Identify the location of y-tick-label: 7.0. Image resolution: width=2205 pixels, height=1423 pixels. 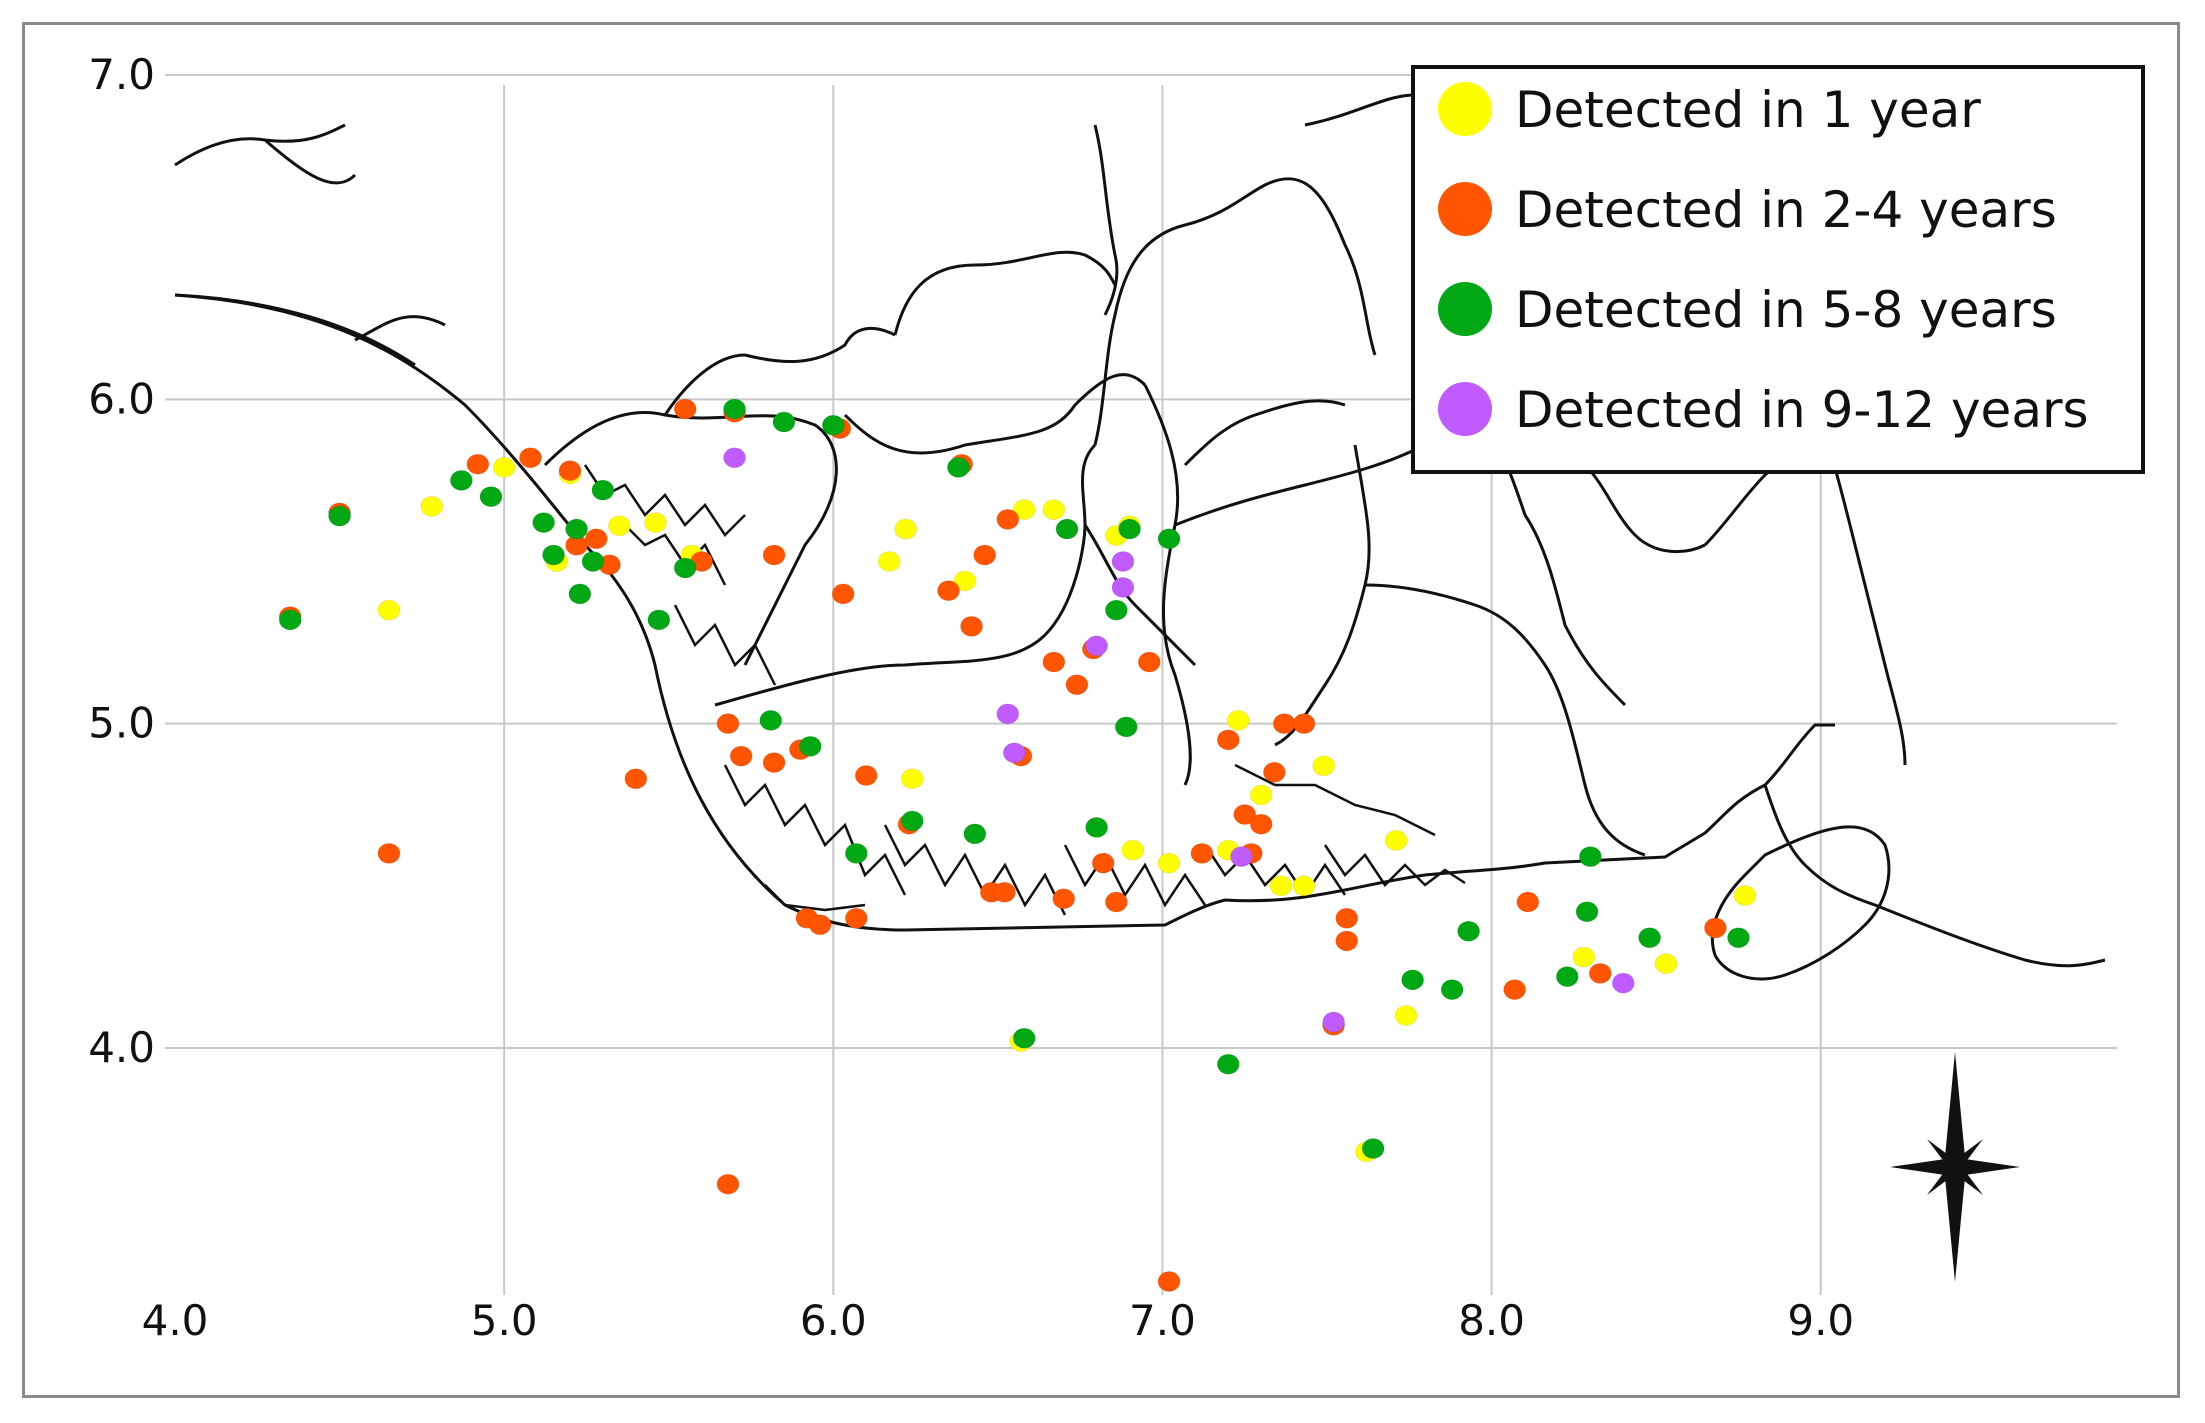
(121, 74).